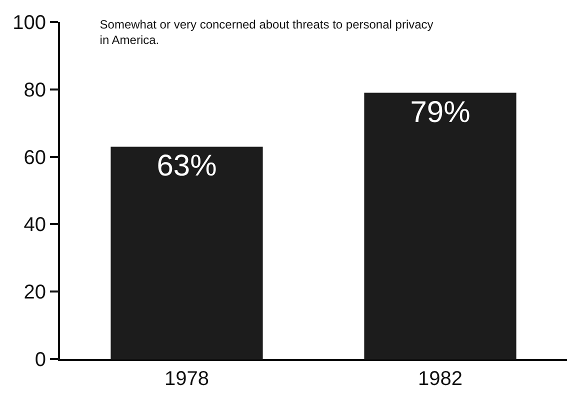 This screenshot has width=587, height=404. What do you see at coordinates (35, 225) in the screenshot?
I see `y-tick-label: 40` at bounding box center [35, 225].